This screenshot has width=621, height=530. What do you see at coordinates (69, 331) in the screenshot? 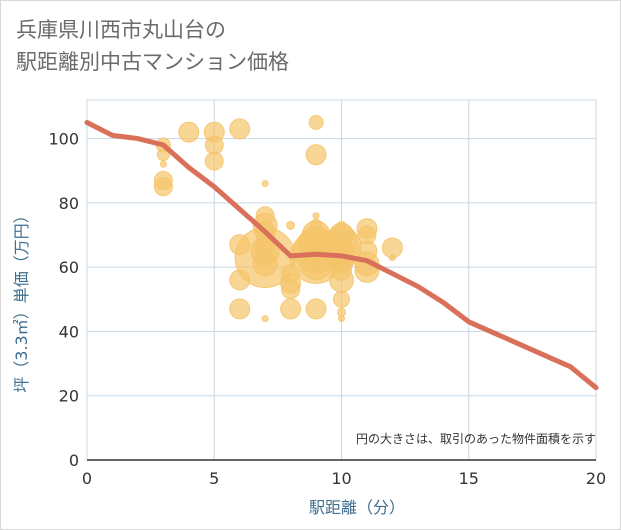
I see `y-tick-label: 40` at bounding box center [69, 331].